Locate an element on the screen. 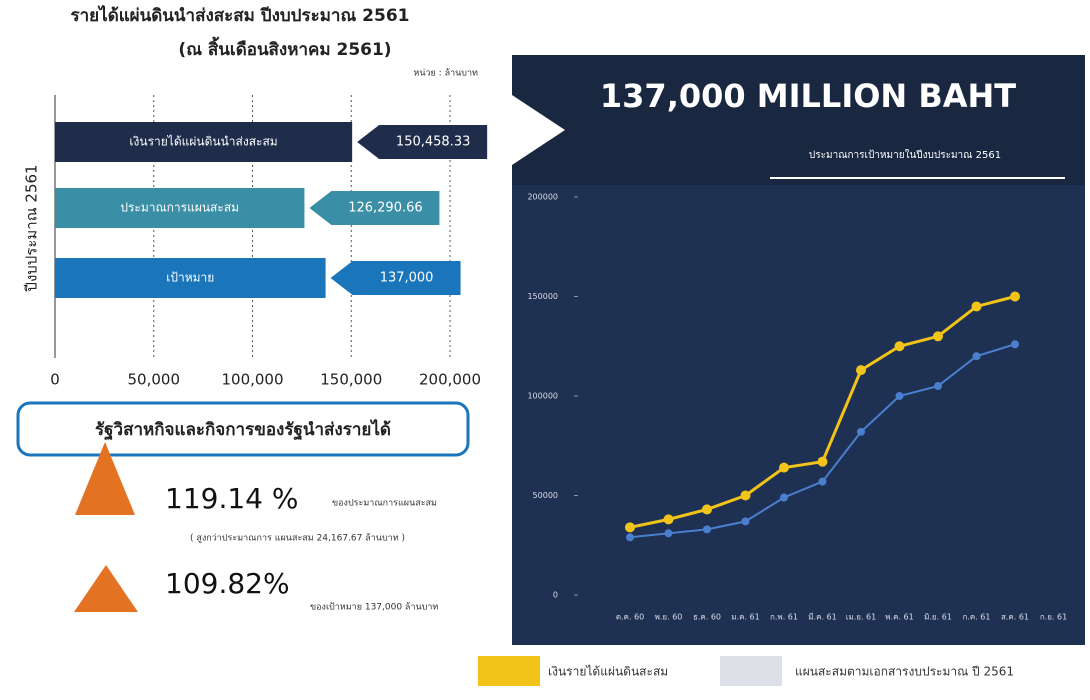  bar-label: ประมาณการแผนสะสม is located at coordinates (179, 208).